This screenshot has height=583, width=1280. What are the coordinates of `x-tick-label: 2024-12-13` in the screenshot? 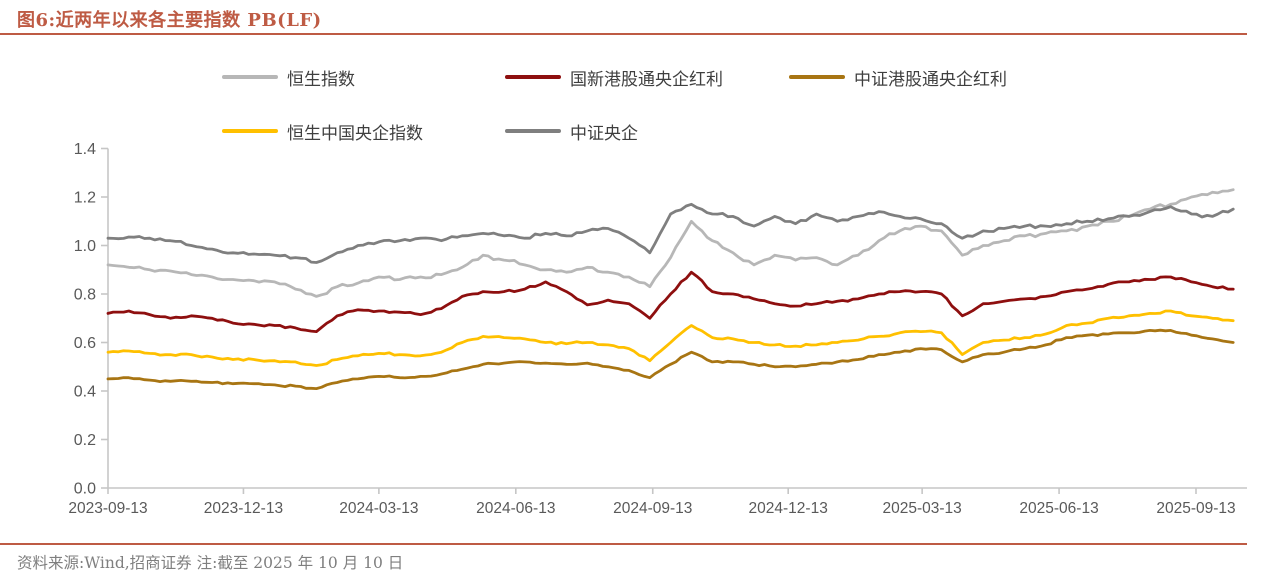 It's located at (788, 508).